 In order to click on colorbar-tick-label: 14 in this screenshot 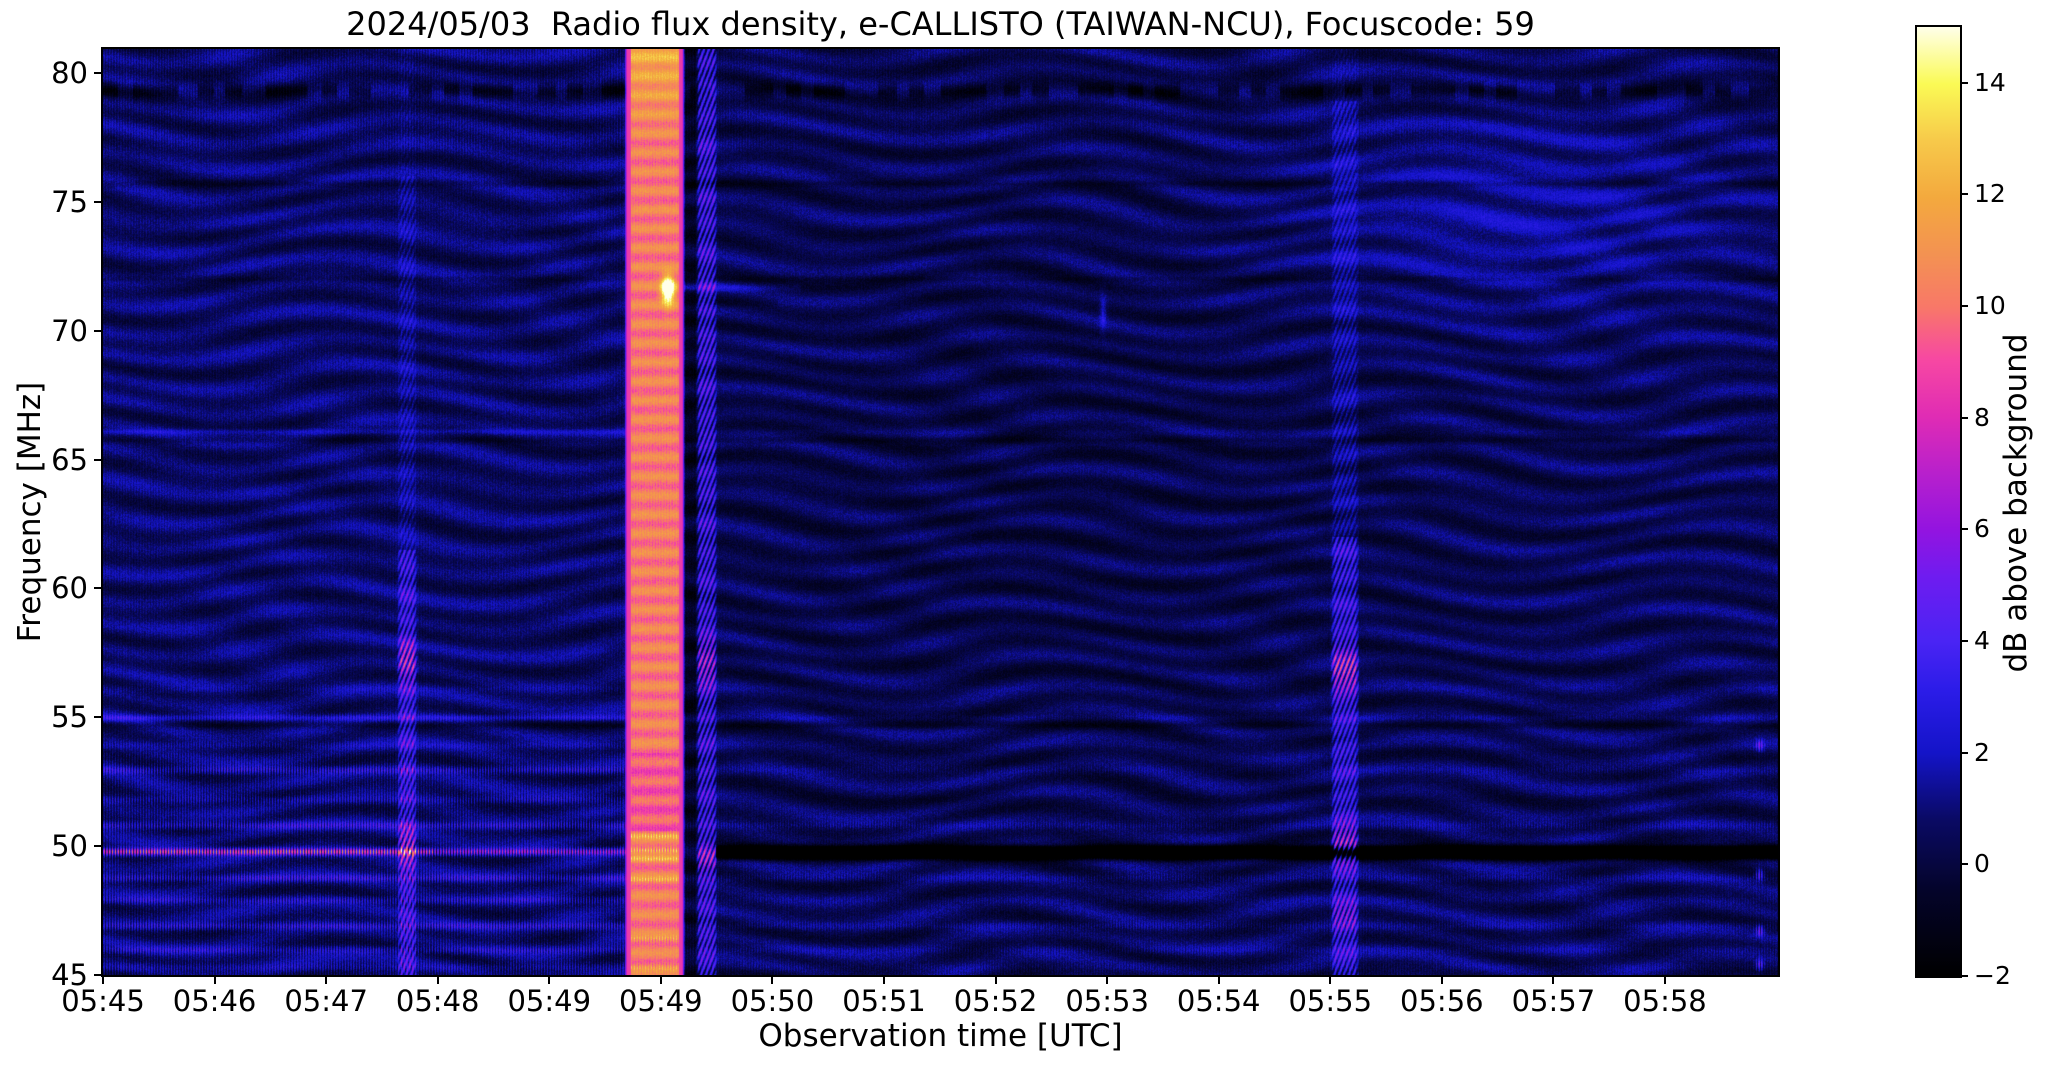, I will do `click(1990, 82)`.